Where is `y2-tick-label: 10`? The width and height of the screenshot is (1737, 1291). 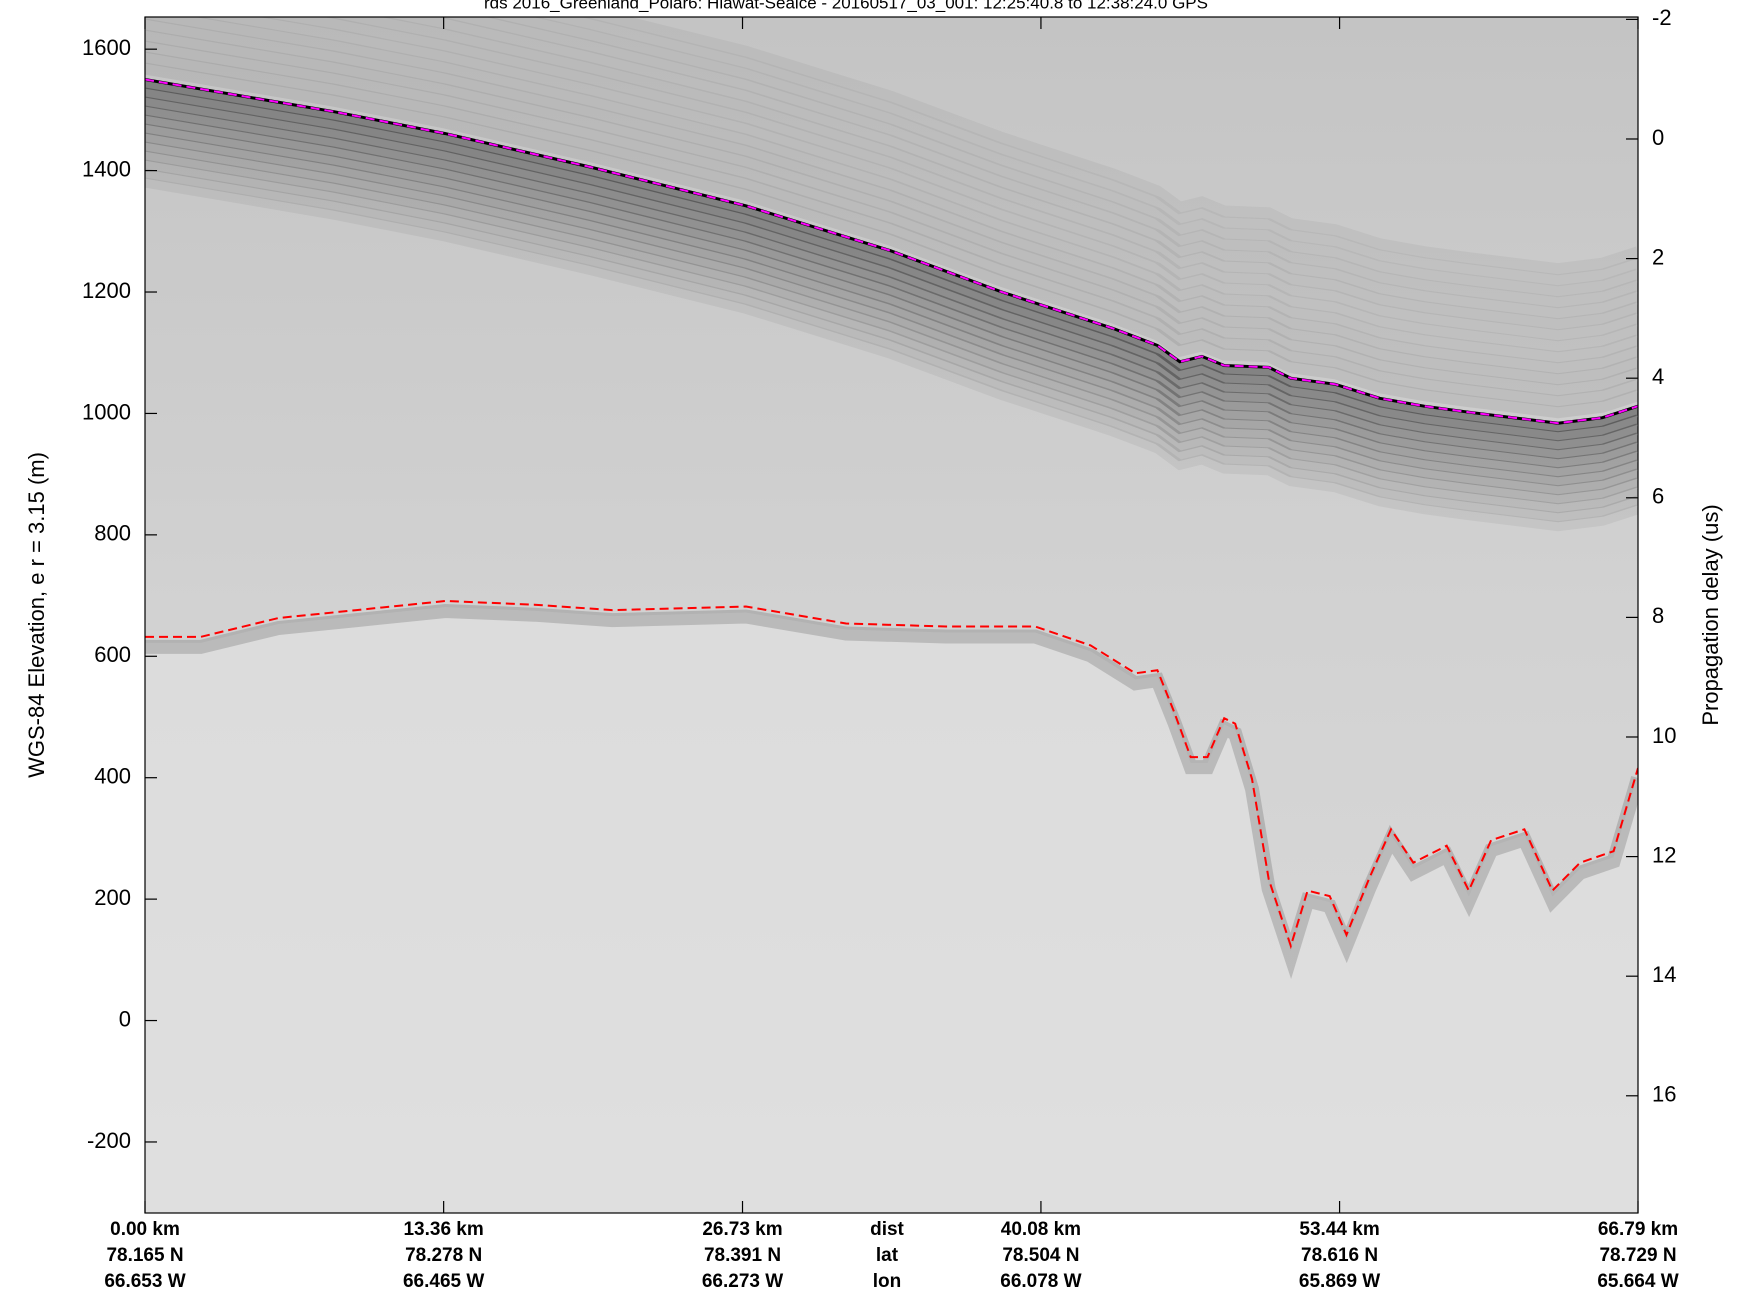
y2-tick-label: 10 is located at coordinates (1664, 735).